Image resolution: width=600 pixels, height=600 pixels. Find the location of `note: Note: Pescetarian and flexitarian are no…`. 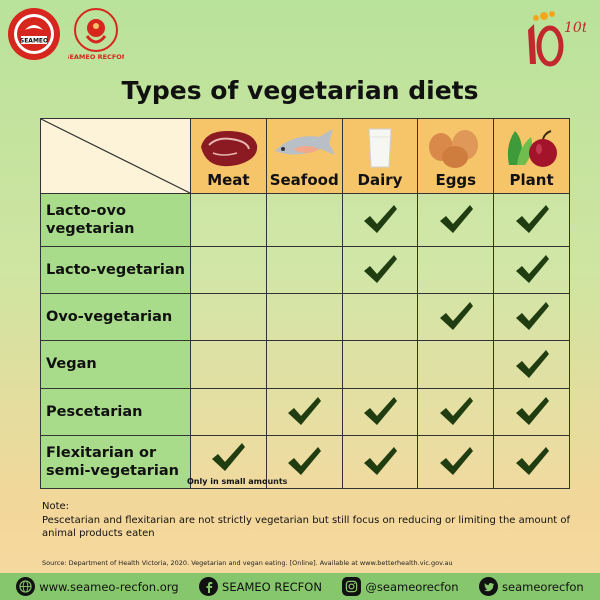

note: Note: Pescetarian and flexitarian are no… is located at coordinates (312, 520).